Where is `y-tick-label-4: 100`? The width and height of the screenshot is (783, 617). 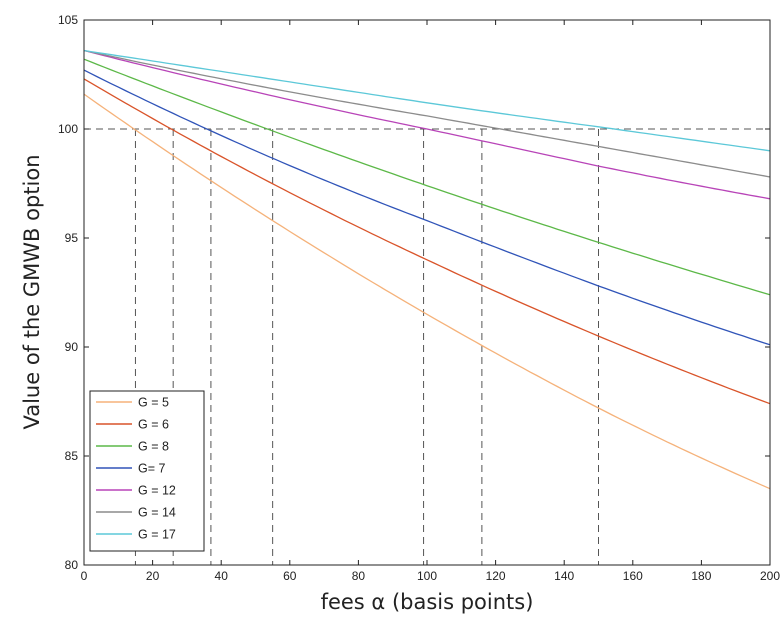
y-tick-label-4: 100 is located at coordinates (68, 129).